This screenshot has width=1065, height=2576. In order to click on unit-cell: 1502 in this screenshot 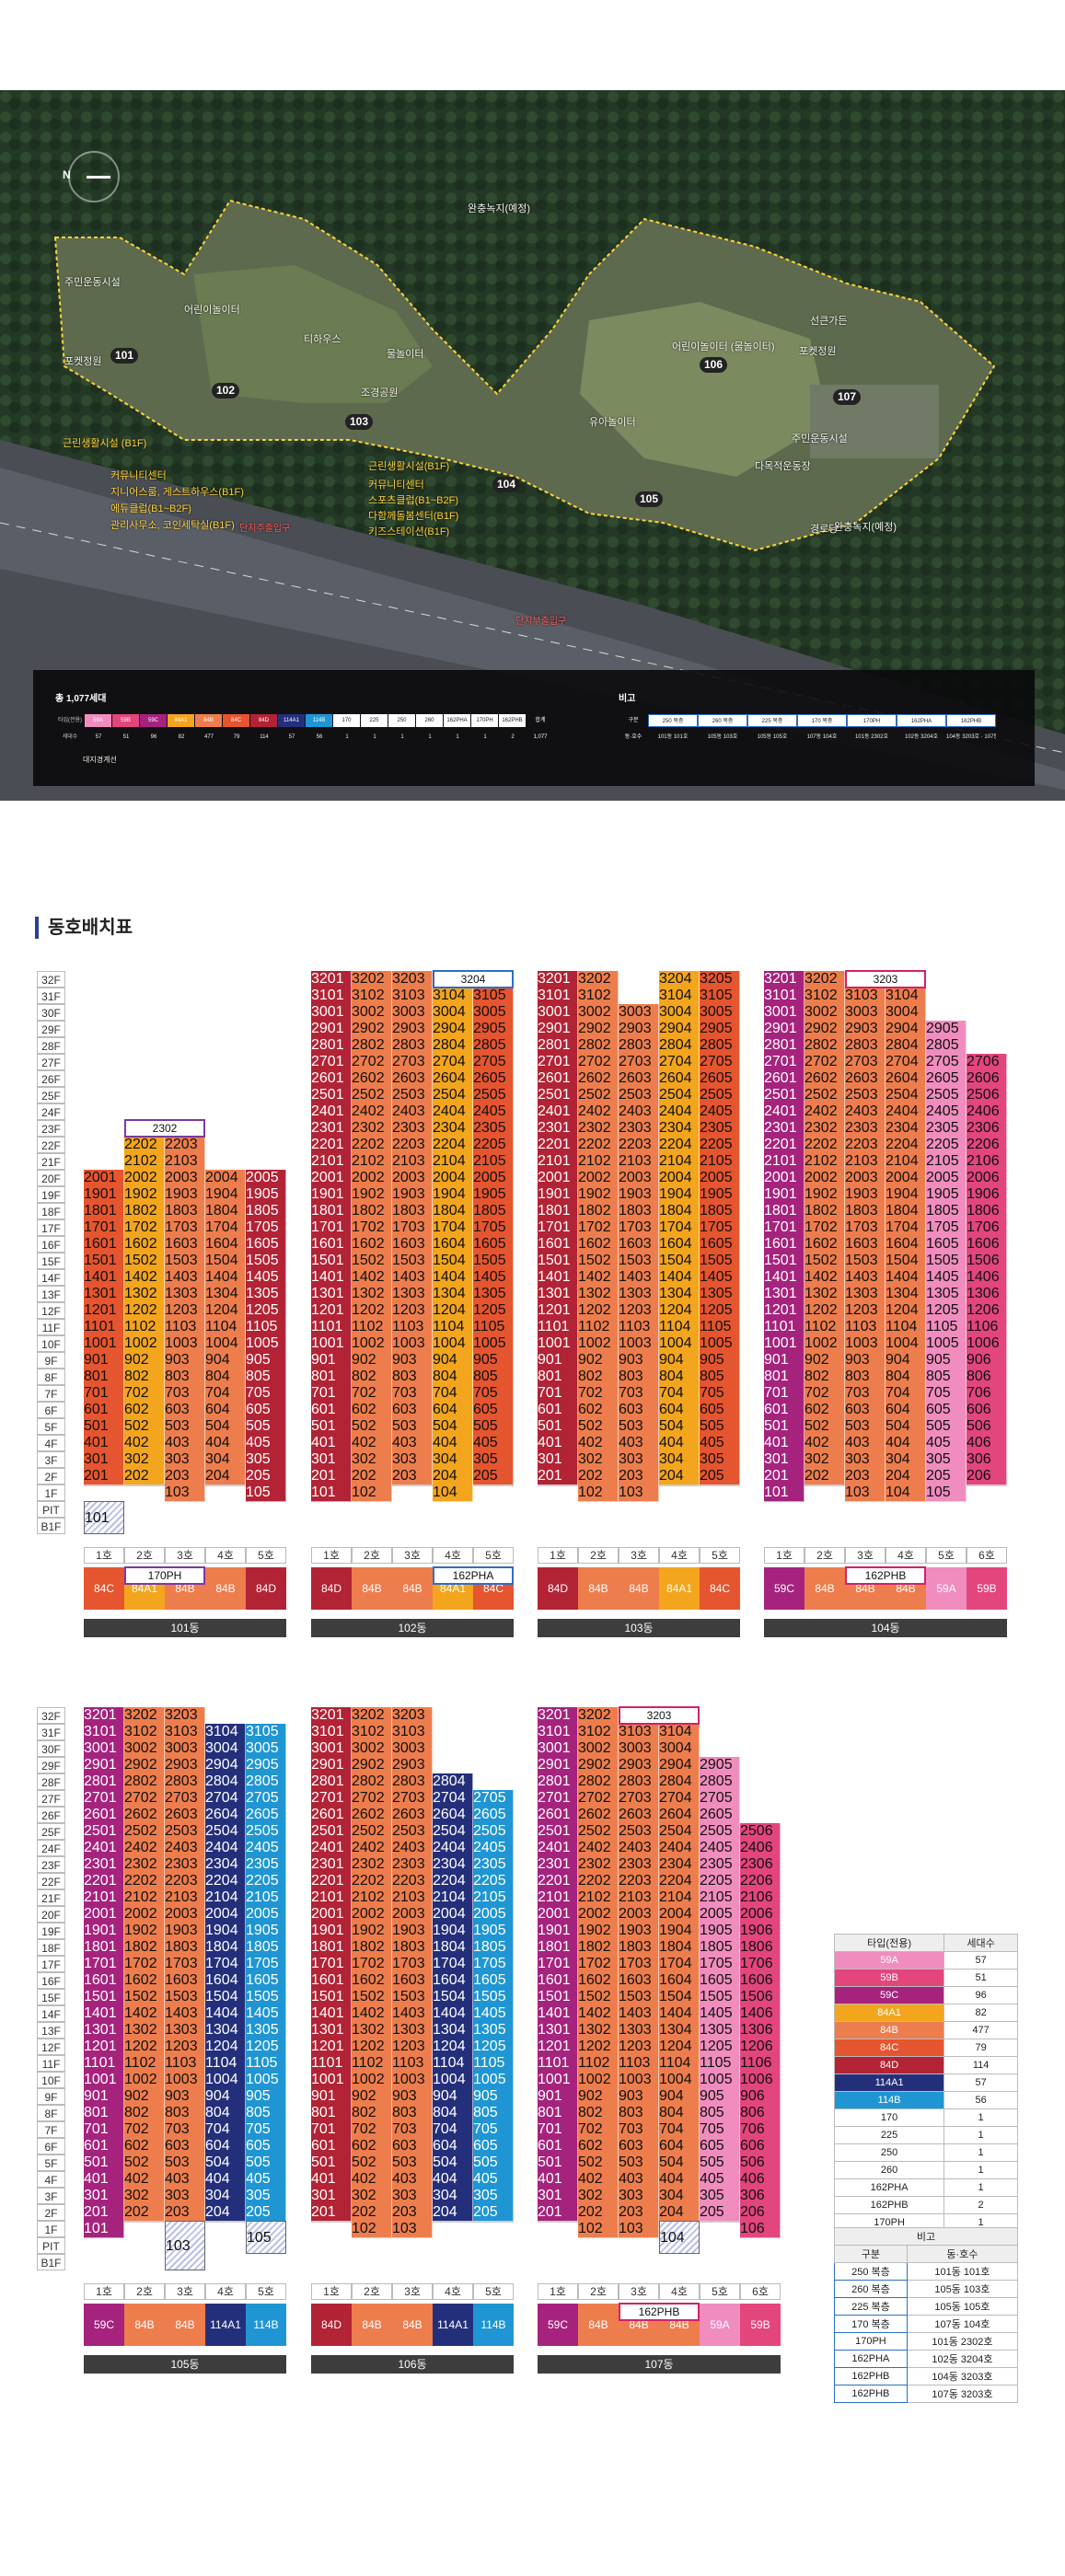, I will do `click(372, 1998)`.